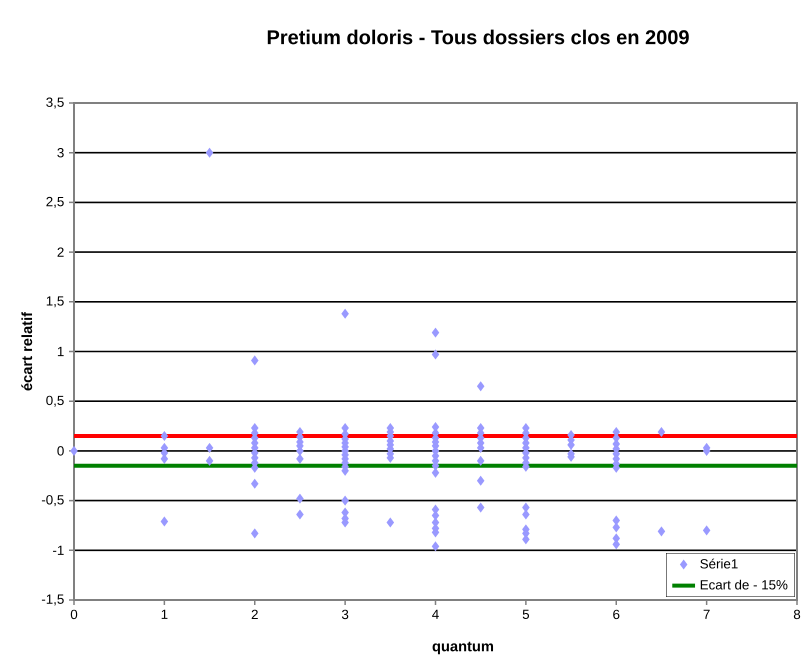 Image resolution: width=811 pixels, height=672 pixels. I want to click on chart-title: Pretium doloris - Tous dossiers clos en 2009, so click(478, 37).